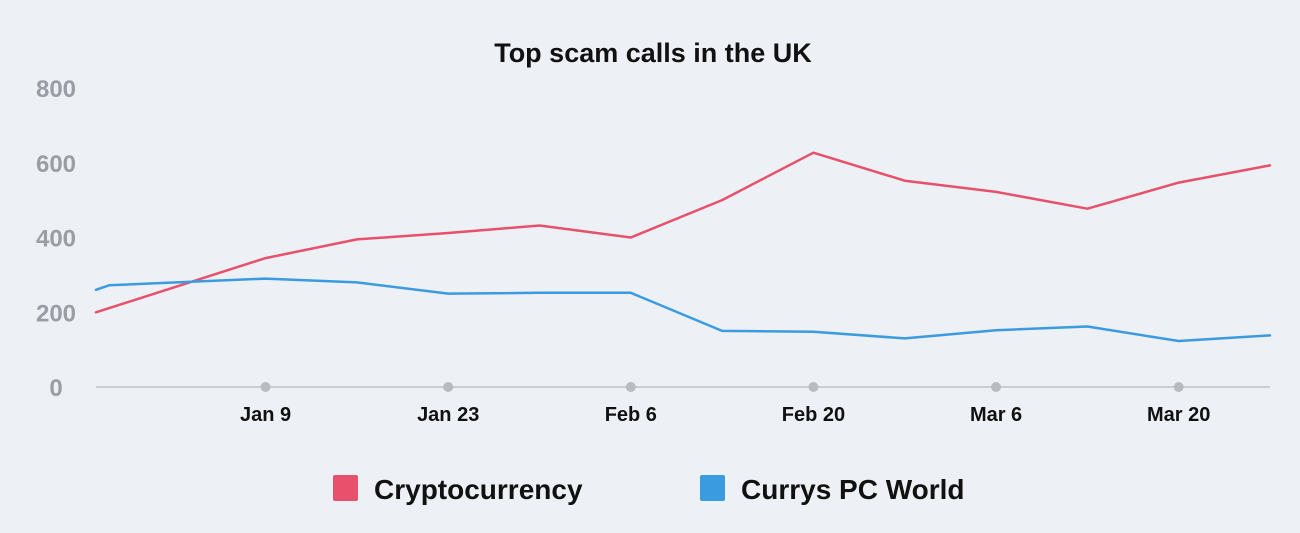 This screenshot has width=1300, height=533. Describe the element at coordinates (653, 53) in the screenshot. I see `chart-title: Top scam calls in the UK` at that location.